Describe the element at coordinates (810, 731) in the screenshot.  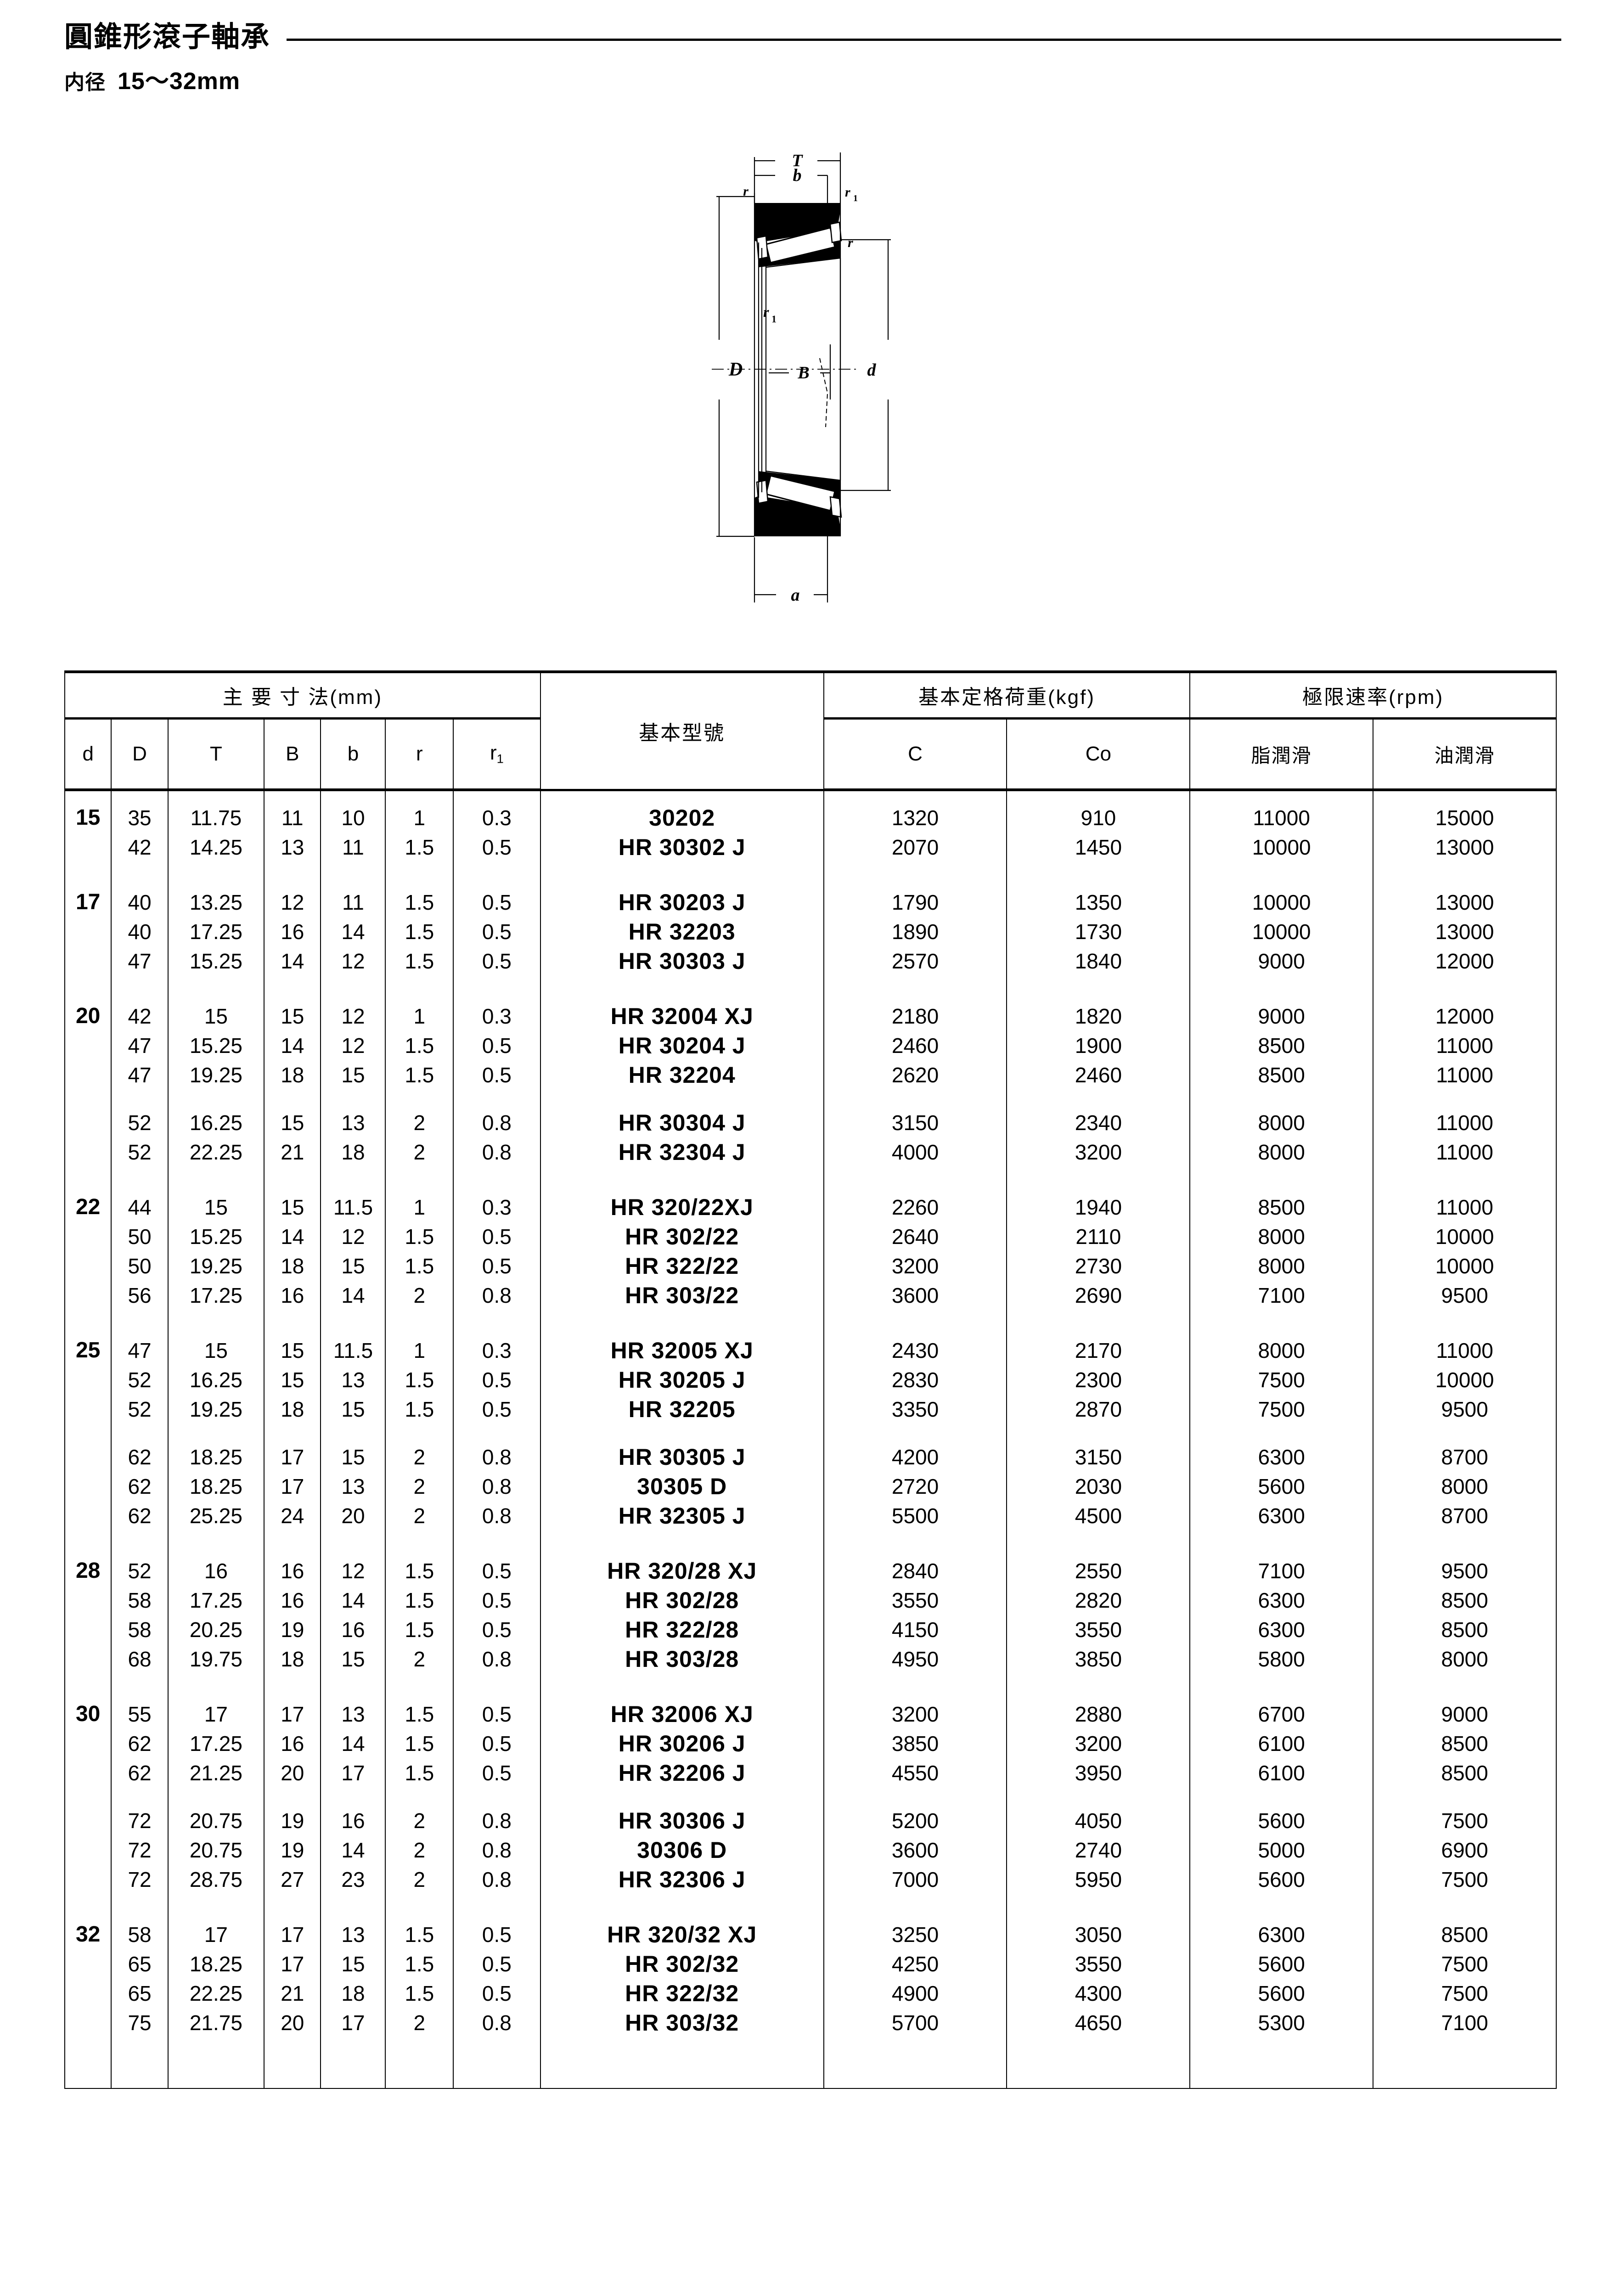
I see `table-group-header-row: 主 要 寸 法(mm) 基本型號 基本定格荷重(kgf) 極限速率(rpm)` at that location.